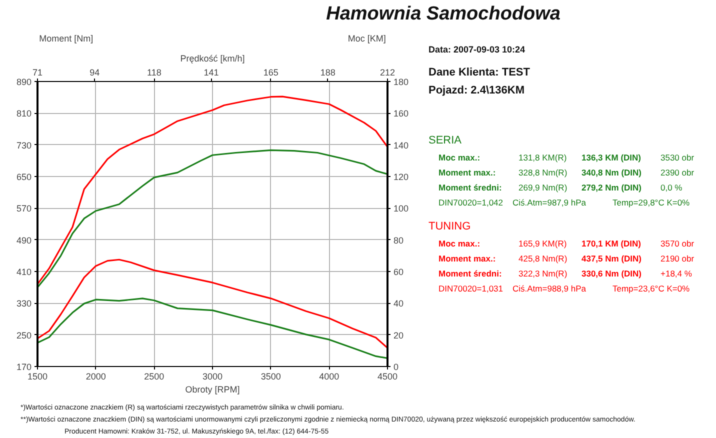 The width and height of the screenshot is (716, 438). I want to click on text: Data: 2007-09-03 10:24, so click(477, 49).